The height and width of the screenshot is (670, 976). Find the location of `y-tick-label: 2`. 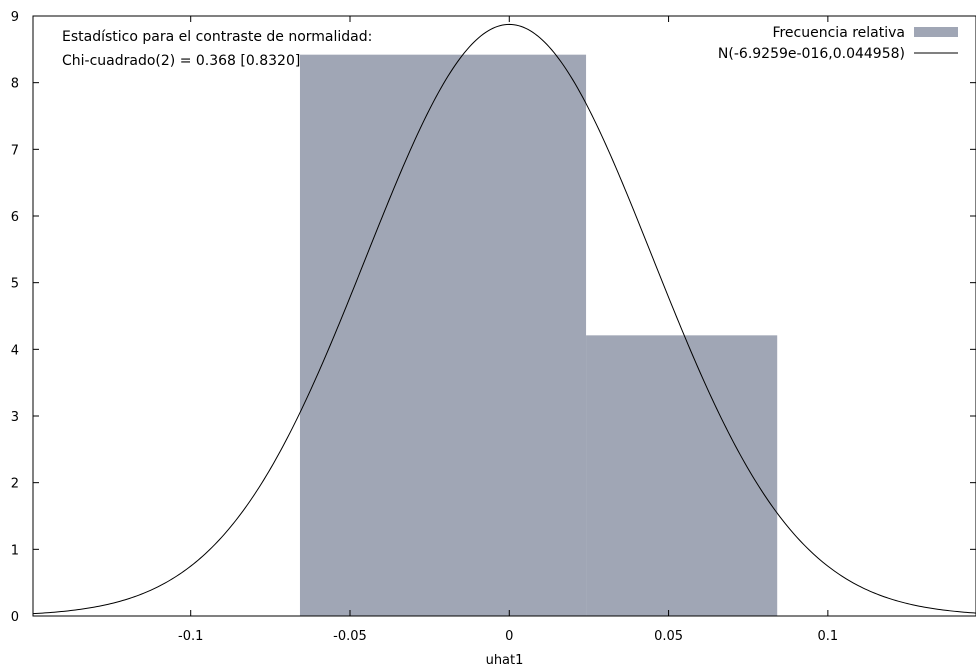

y-tick-label: 2 is located at coordinates (15, 484).